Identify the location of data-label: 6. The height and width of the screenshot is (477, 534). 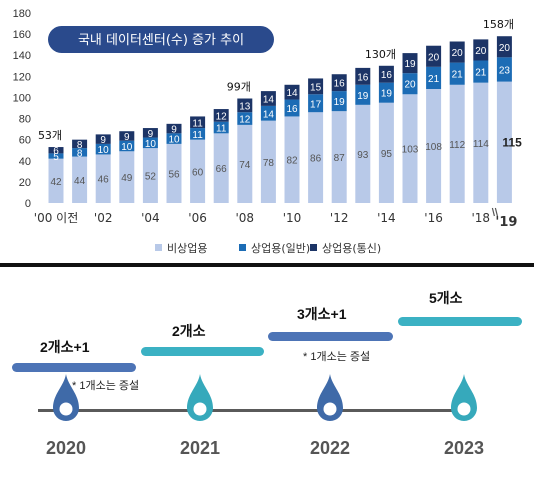
(56, 151).